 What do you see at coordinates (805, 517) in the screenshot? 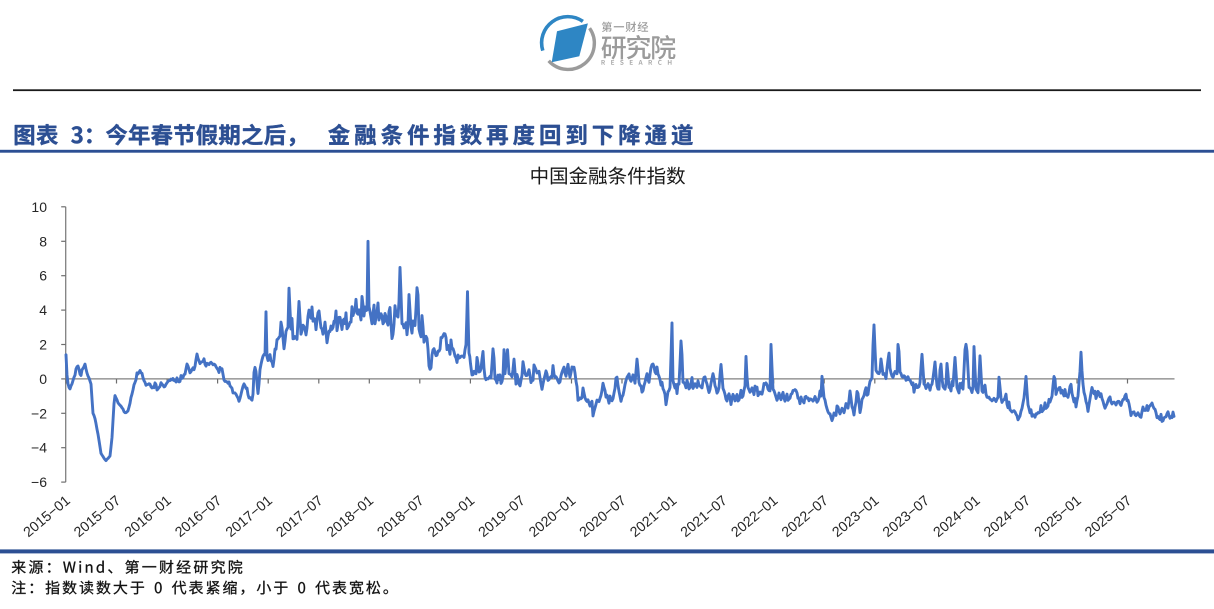
I see `svg-text: 2022−07` at bounding box center [805, 517].